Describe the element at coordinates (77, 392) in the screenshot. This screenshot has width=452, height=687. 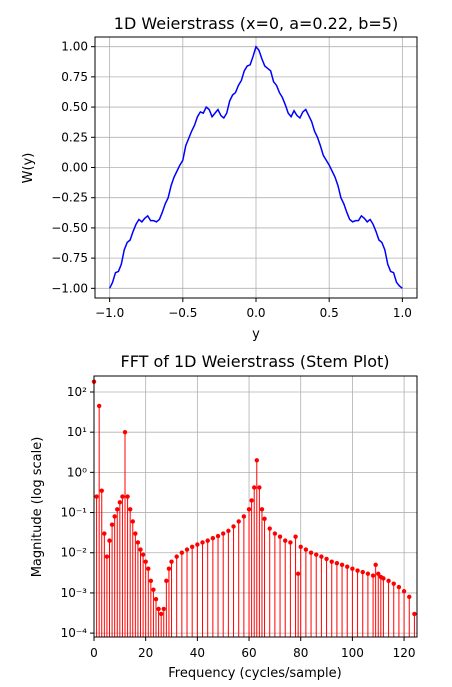
I see `chart2-y-tick-label: 10²` at that location.